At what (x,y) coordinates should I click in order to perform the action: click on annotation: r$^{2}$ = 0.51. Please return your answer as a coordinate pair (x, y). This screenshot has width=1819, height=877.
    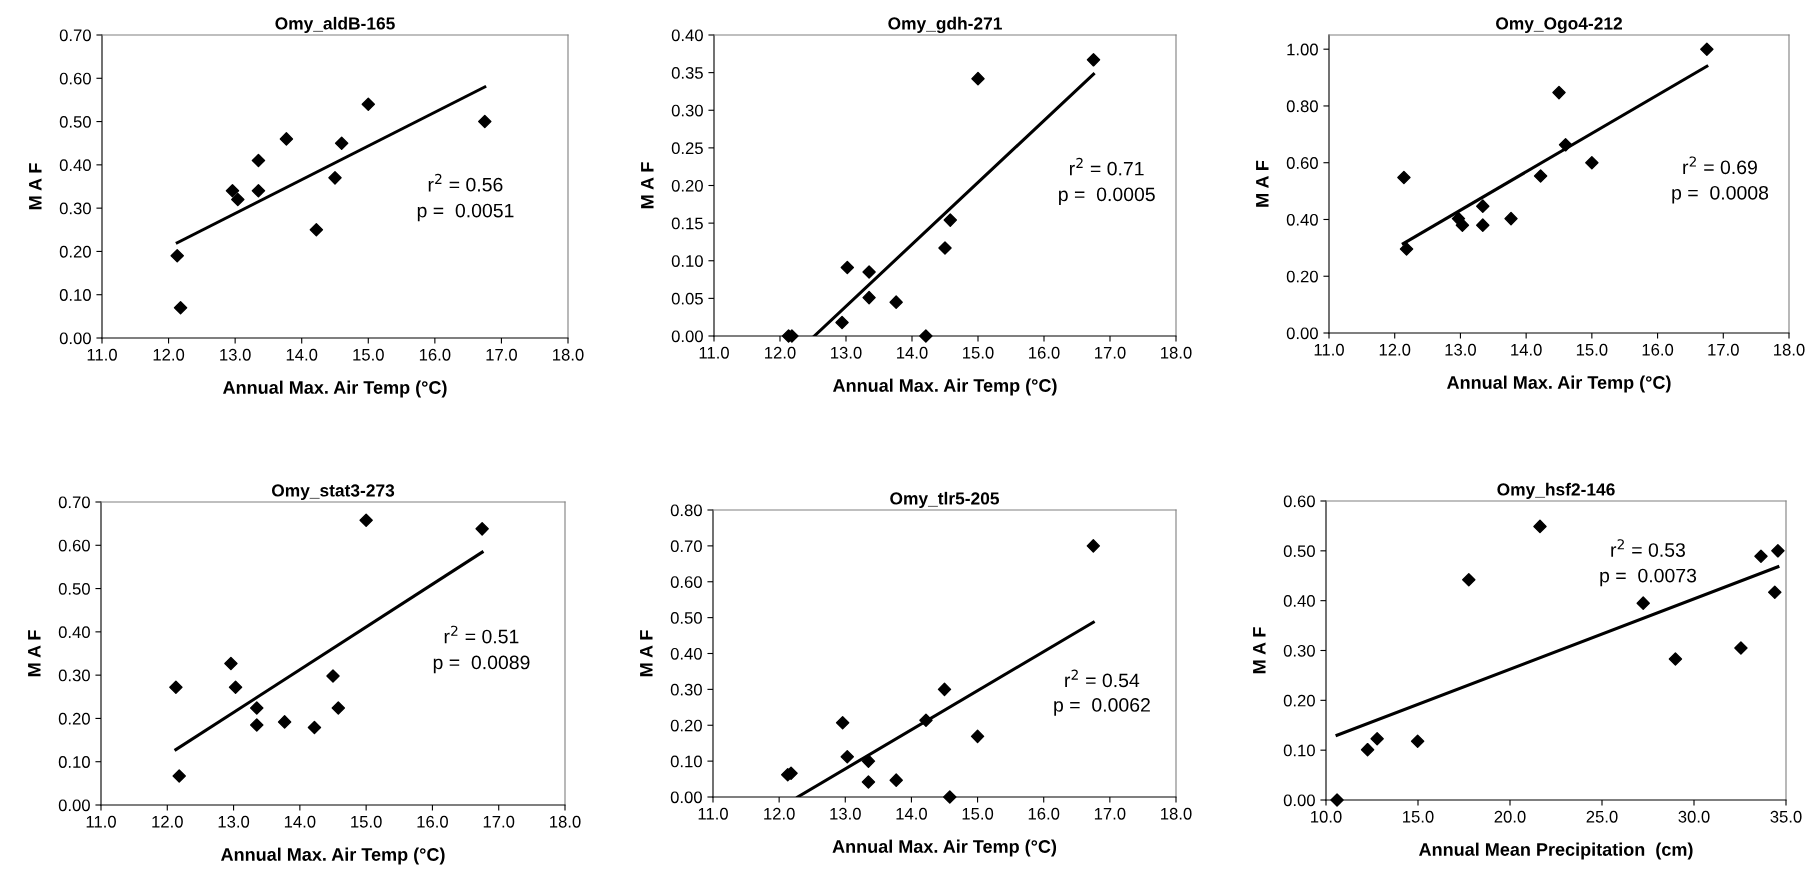
    Looking at the image, I should click on (481, 634).